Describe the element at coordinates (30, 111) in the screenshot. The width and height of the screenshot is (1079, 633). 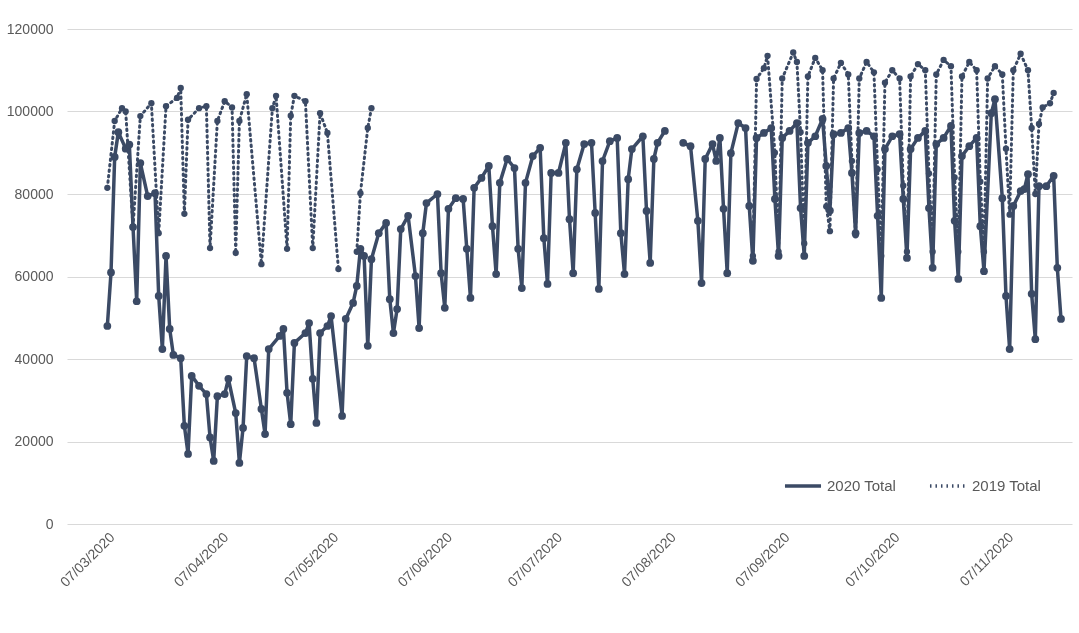
I see `y-tick-label: 100000` at that location.